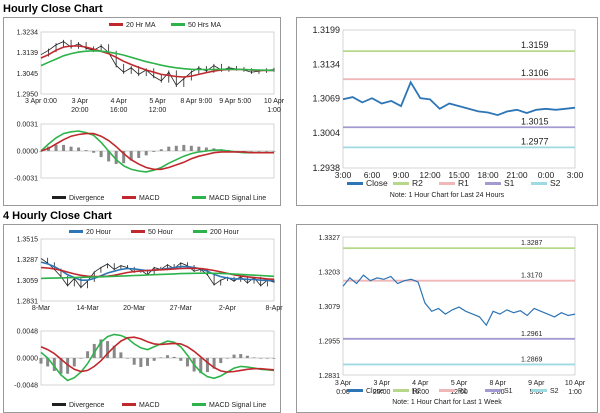 This screenshot has height=413, width=600. Describe the element at coordinates (459, 300) in the screenshot. I see `four-hourly-week-close-line` at that location.